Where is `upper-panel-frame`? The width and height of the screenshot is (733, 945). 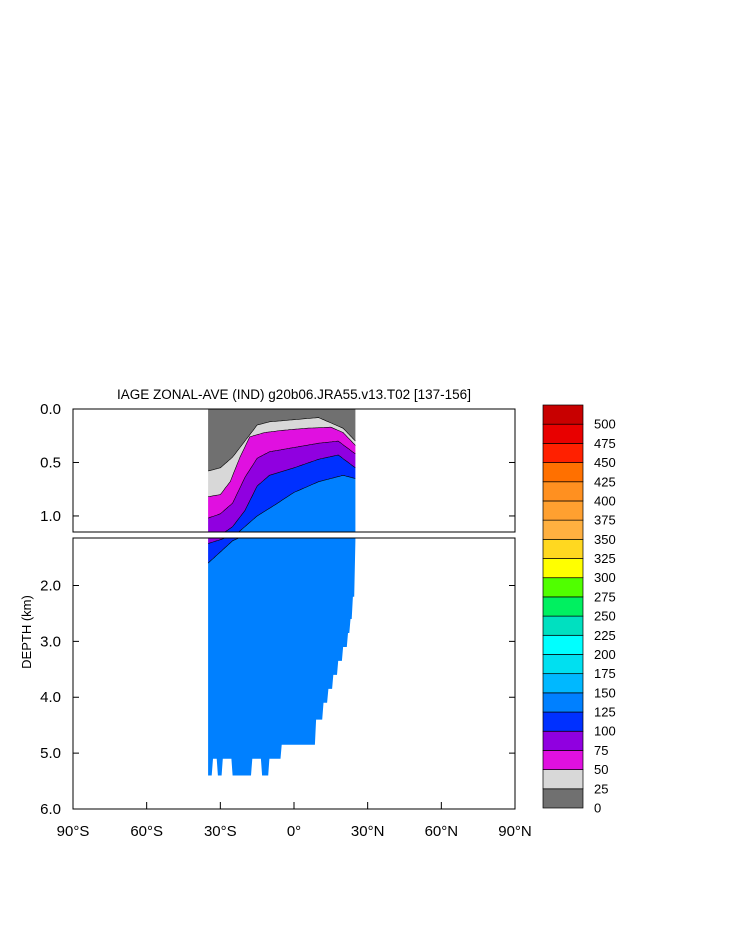
upper-panel-frame is located at coordinates (294, 470).